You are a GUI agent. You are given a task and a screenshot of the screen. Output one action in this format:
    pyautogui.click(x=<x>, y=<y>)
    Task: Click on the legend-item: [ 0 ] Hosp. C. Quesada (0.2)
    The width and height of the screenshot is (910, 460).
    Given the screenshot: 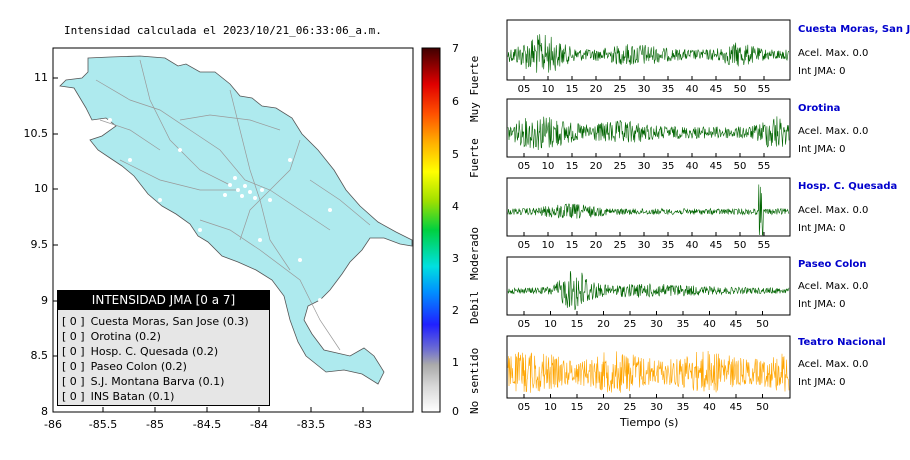 What is the action you would take?
    pyautogui.click(x=163, y=351)
    